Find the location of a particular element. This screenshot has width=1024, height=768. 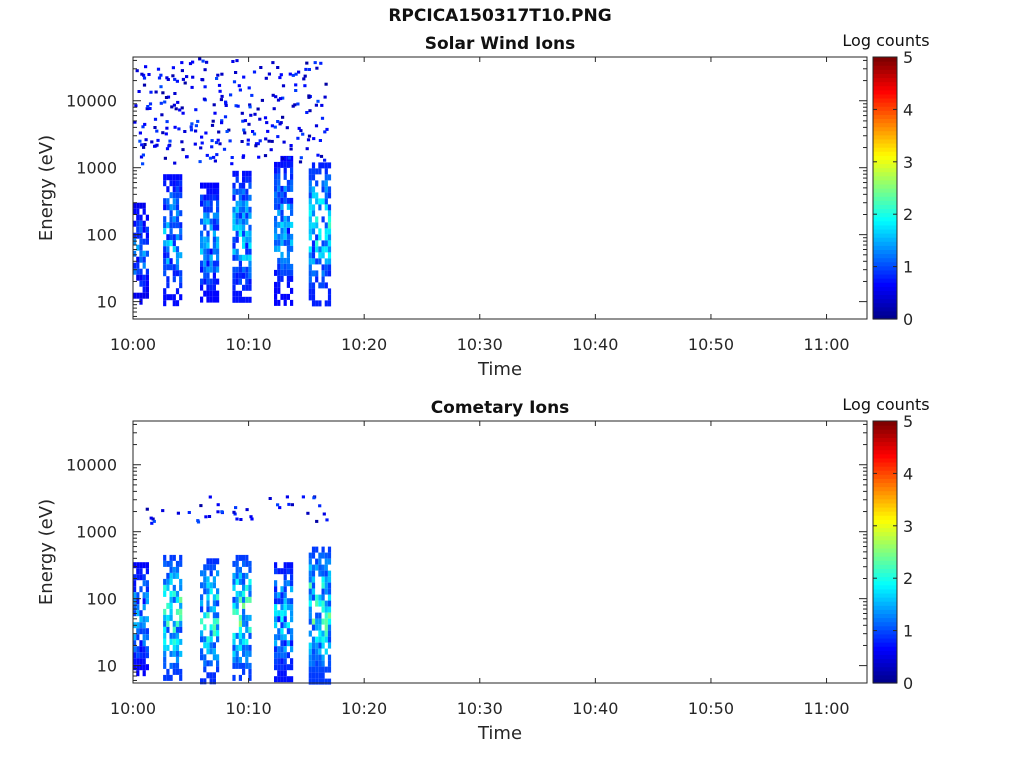

x-tick-label: 11:00 is located at coordinates (826, 708).